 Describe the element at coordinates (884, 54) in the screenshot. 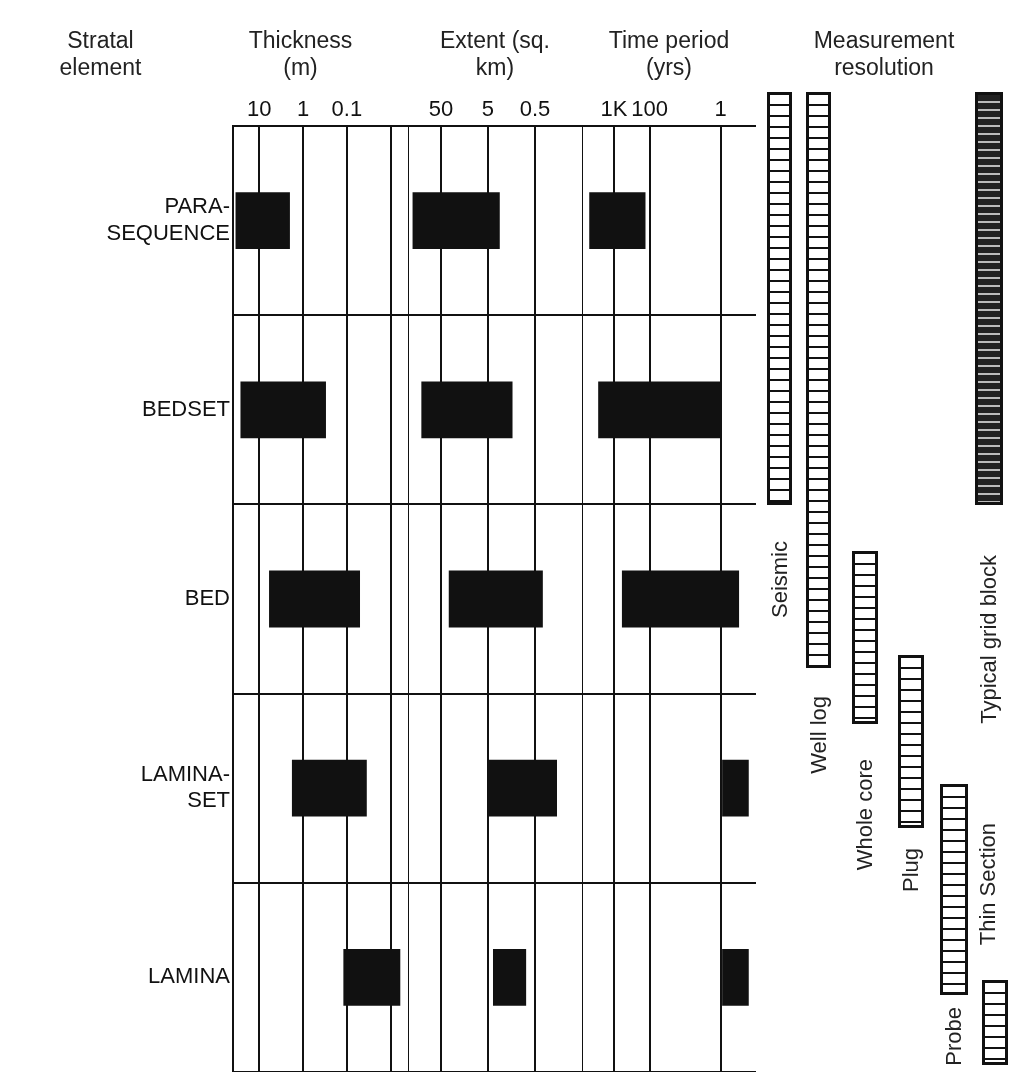

I see `text: Measurement resolution` at that location.